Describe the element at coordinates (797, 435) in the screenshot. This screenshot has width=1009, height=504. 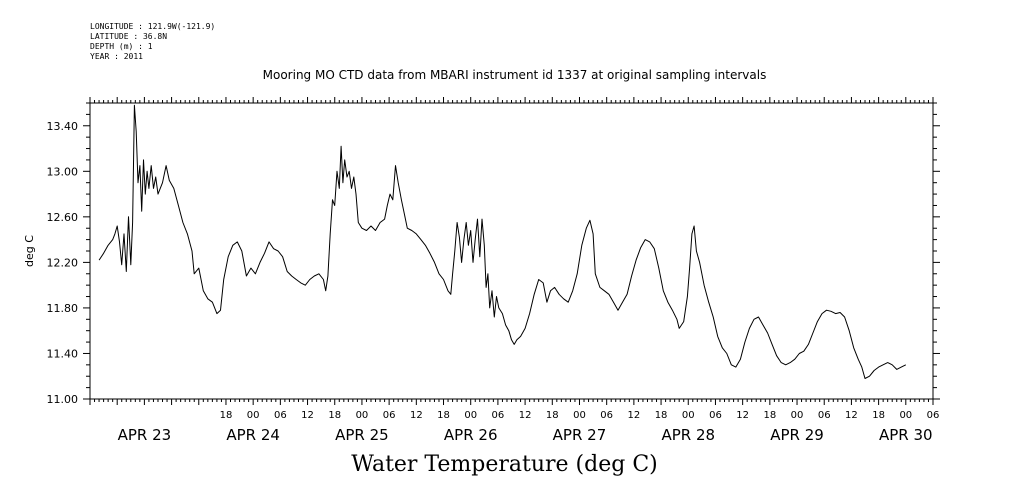
I see `x-day-label: APR 29` at that location.